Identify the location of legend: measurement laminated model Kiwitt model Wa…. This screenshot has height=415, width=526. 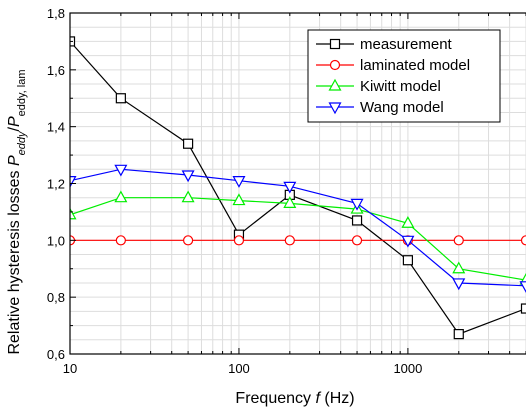
(404, 76).